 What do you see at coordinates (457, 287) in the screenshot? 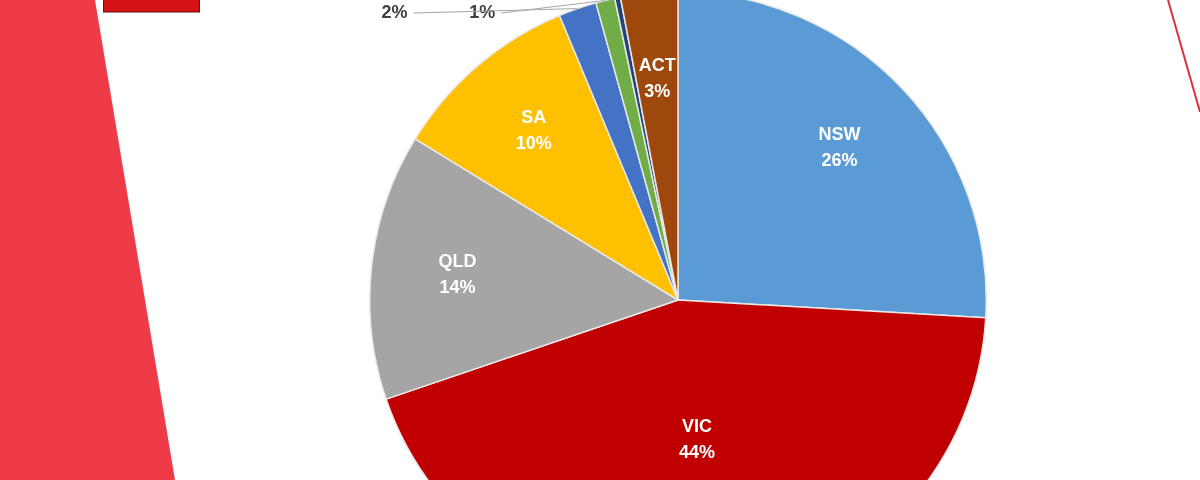
I see `data-label: 14%` at bounding box center [457, 287].